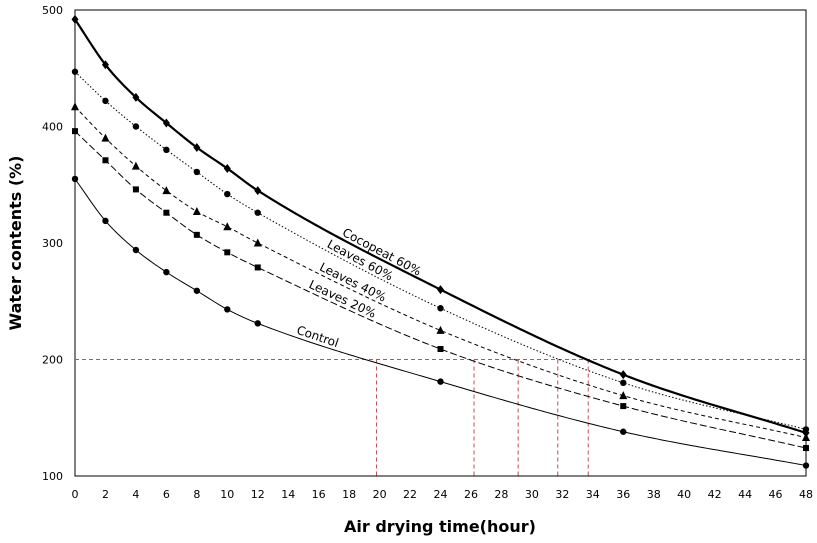 The image size is (817, 543). I want to click on marker-cocopeat-60-x6, so click(166, 123).